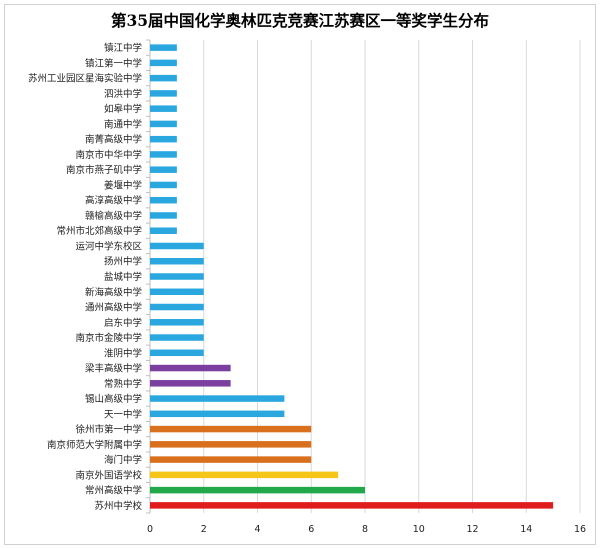  Describe the element at coordinates (150, 529) in the screenshot. I see `x-tick-label: 0` at that location.